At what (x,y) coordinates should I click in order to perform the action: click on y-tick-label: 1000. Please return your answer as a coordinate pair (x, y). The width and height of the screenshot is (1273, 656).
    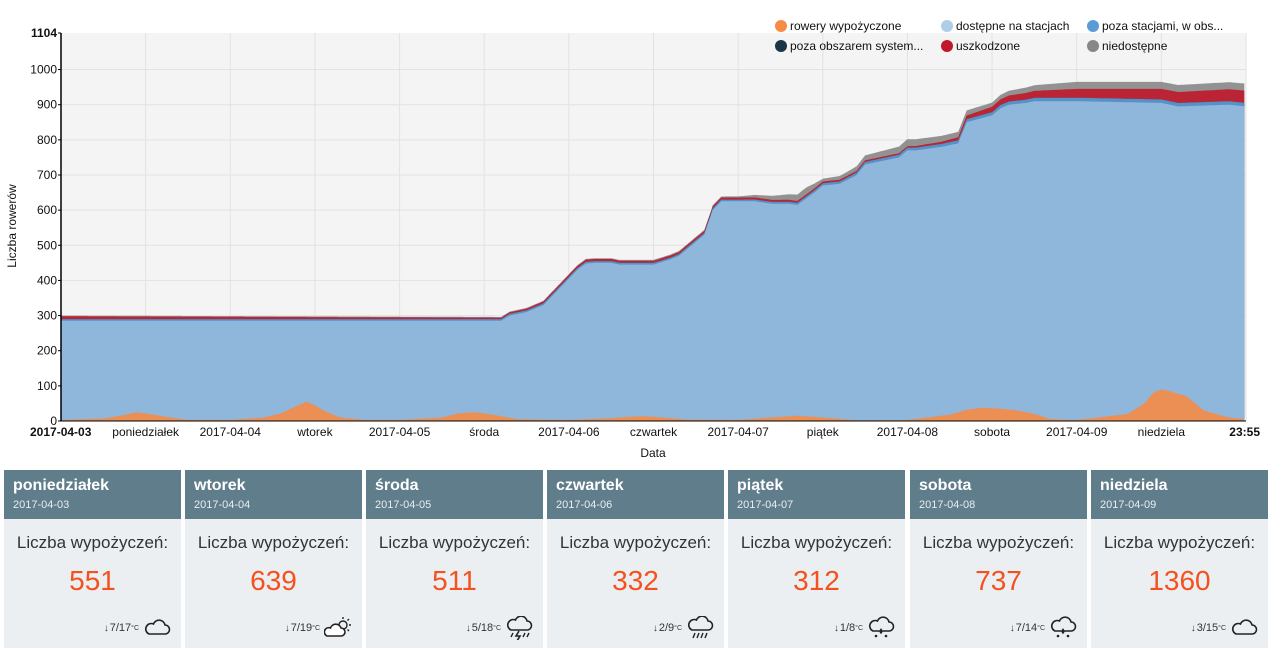
    Looking at the image, I should click on (43, 70).